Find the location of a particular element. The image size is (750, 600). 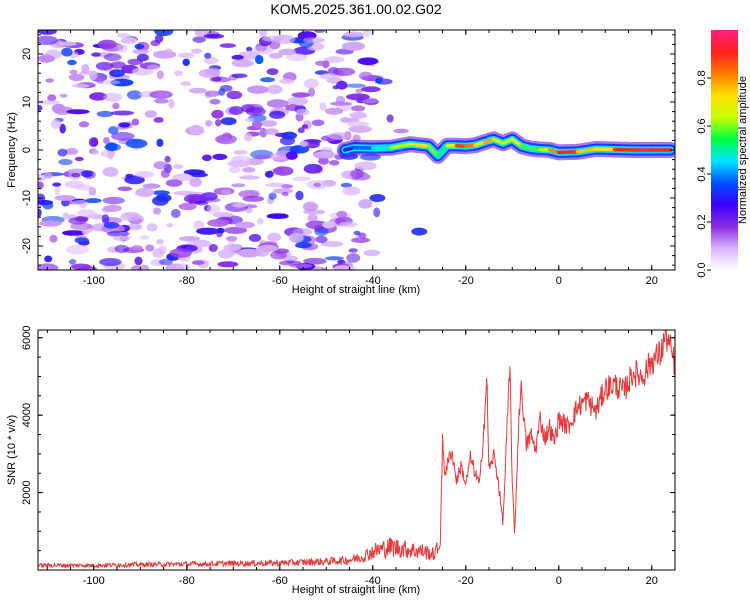

figure-title: KOM5.2025.361.00.02.G02 is located at coordinates (355, 9).